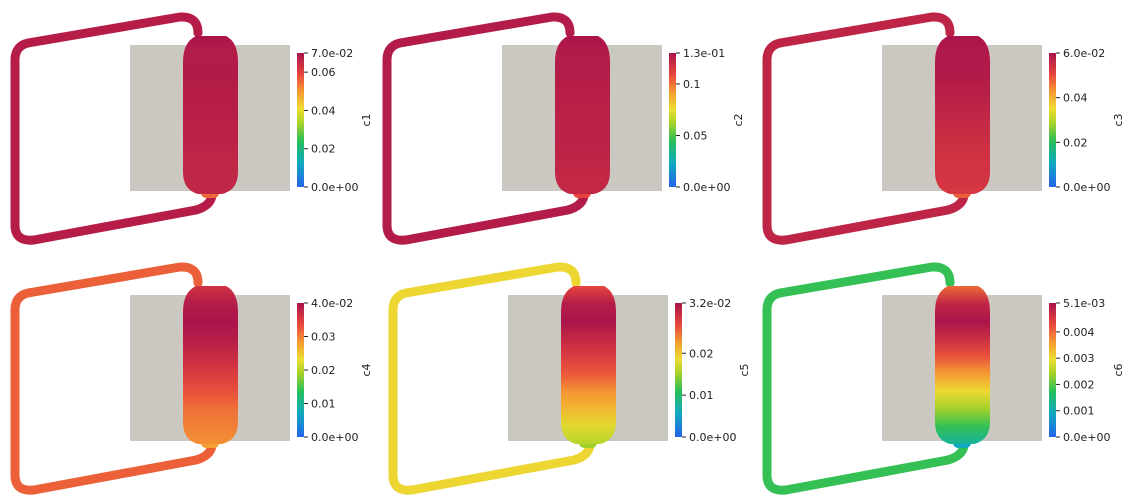 The width and height of the screenshot is (1135, 500). I want to click on colorbar-tick-label: 3.2e-02, so click(710, 303).